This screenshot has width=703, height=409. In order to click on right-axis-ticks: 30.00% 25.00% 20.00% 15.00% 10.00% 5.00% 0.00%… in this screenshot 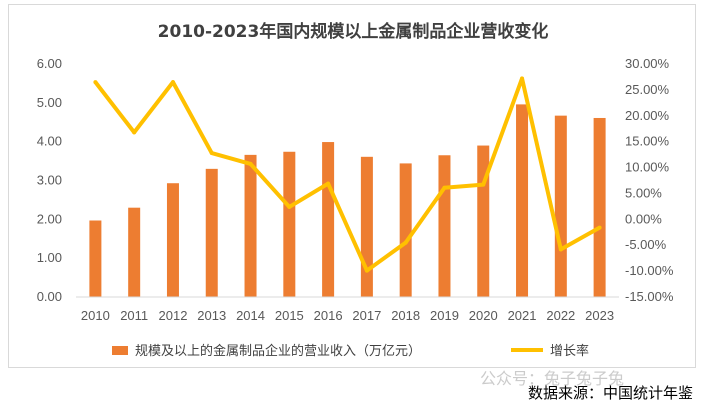, I will do `click(649, 180)`.